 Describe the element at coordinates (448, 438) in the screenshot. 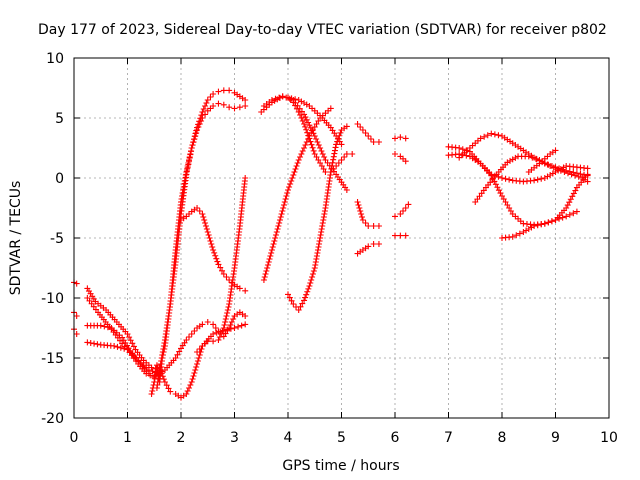

I see `x-tick-label: 7` at that location.